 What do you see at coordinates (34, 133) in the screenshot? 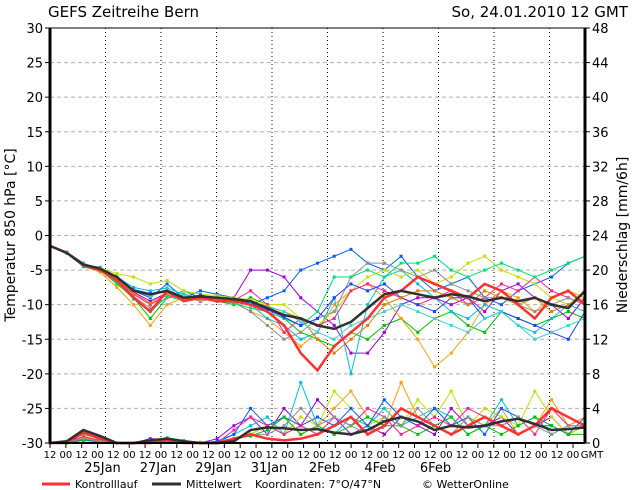
I see `y-tick-label: 15` at bounding box center [34, 133].